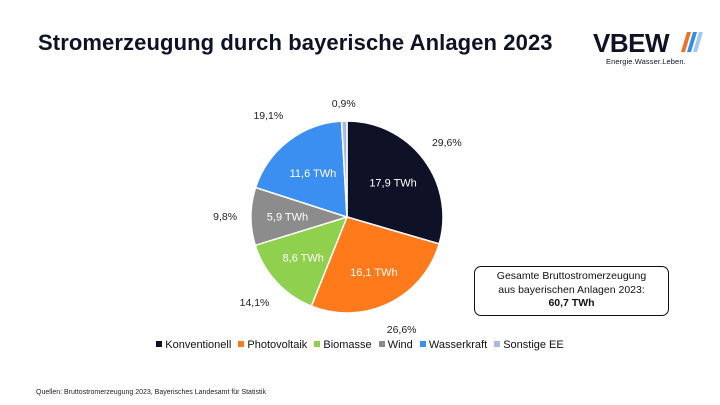 The height and width of the screenshot is (405, 720). What do you see at coordinates (447, 143) in the screenshot?
I see `slice-percent-label-konventionell: 29,6%` at bounding box center [447, 143].